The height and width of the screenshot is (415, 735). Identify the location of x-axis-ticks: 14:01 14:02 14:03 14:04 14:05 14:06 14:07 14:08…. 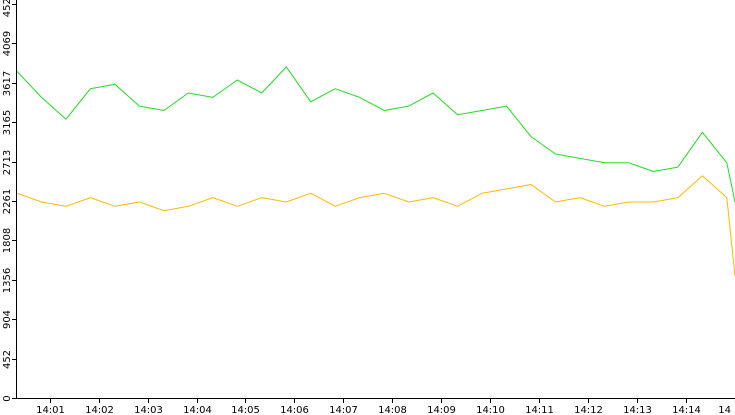
(383, 406).